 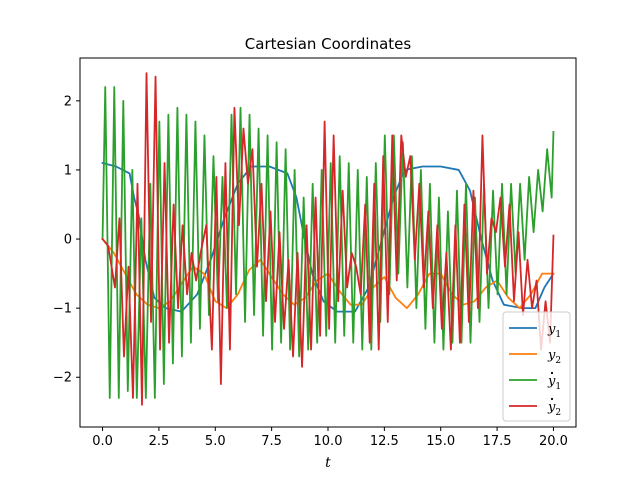 I want to click on y-tick-label: 2, so click(x=68, y=101).